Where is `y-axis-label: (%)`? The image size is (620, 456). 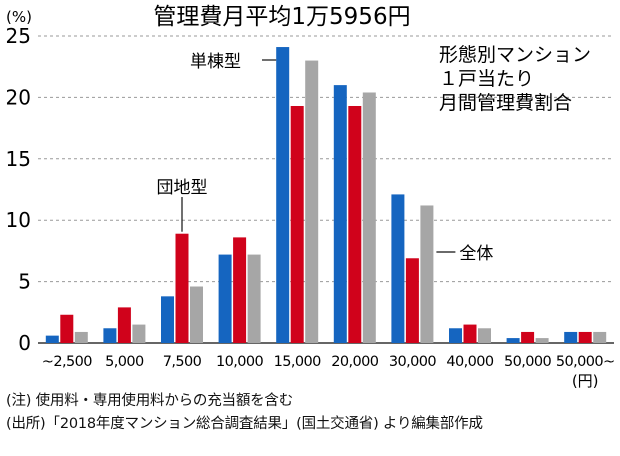
y-axis-label: (%) is located at coordinates (19, 17).